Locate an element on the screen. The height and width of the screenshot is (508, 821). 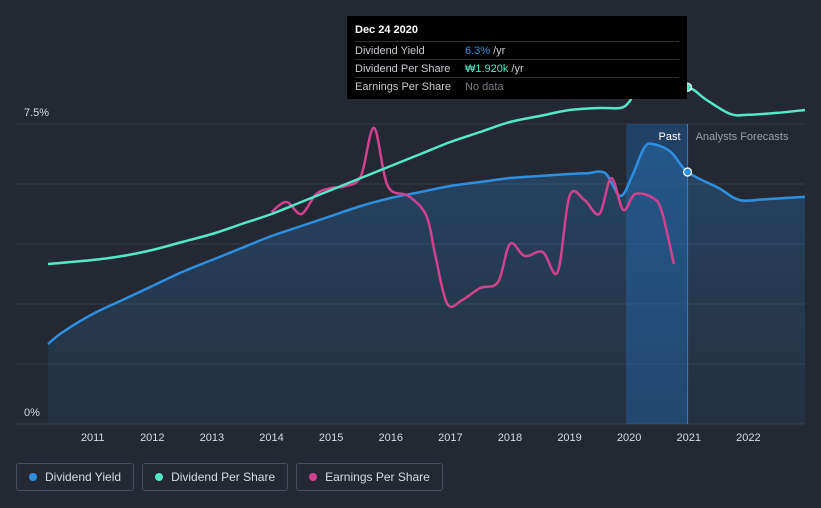
x-tick-label: 2018 is located at coordinates (510, 438).